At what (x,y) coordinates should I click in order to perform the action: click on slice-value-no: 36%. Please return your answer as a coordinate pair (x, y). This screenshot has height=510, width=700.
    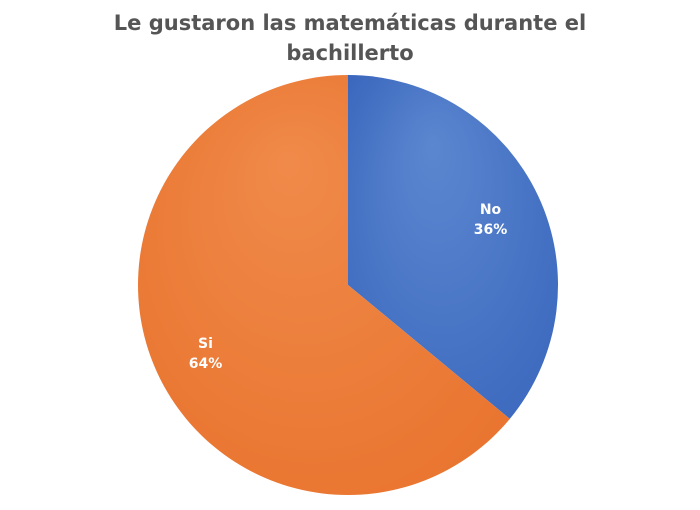
    Looking at the image, I should click on (491, 230).